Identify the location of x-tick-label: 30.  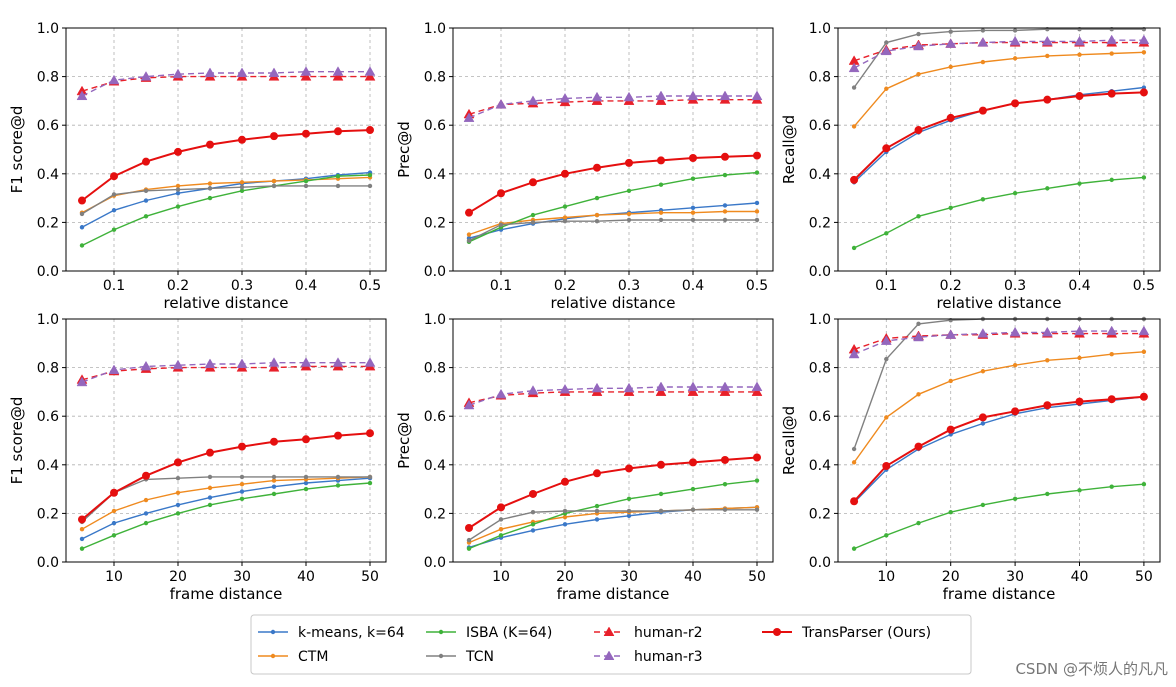
(1015, 577).